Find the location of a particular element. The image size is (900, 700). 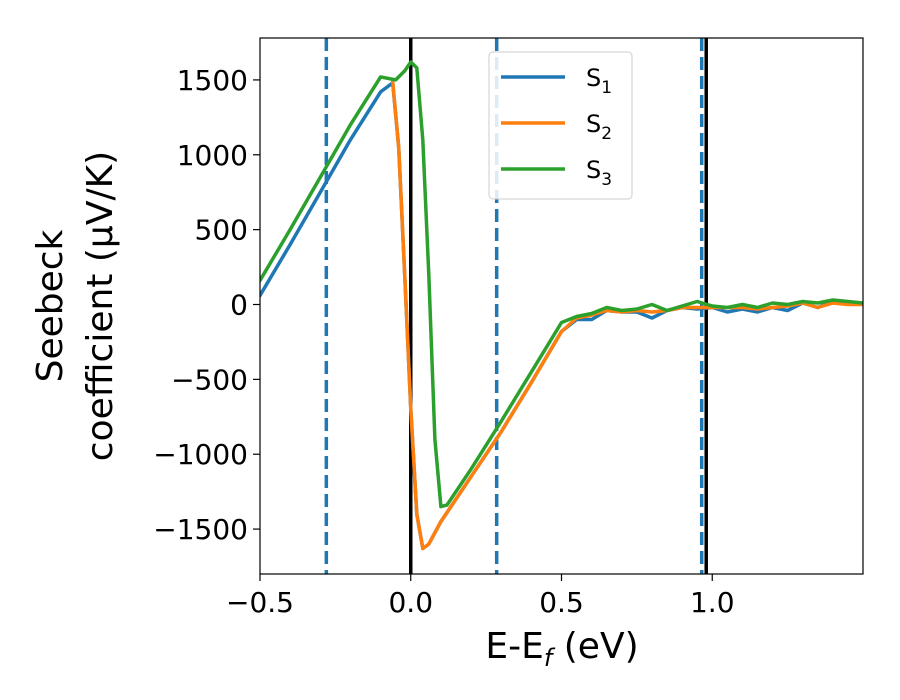

x-axis-title: E-Ef (eV) is located at coordinates (561, 649).